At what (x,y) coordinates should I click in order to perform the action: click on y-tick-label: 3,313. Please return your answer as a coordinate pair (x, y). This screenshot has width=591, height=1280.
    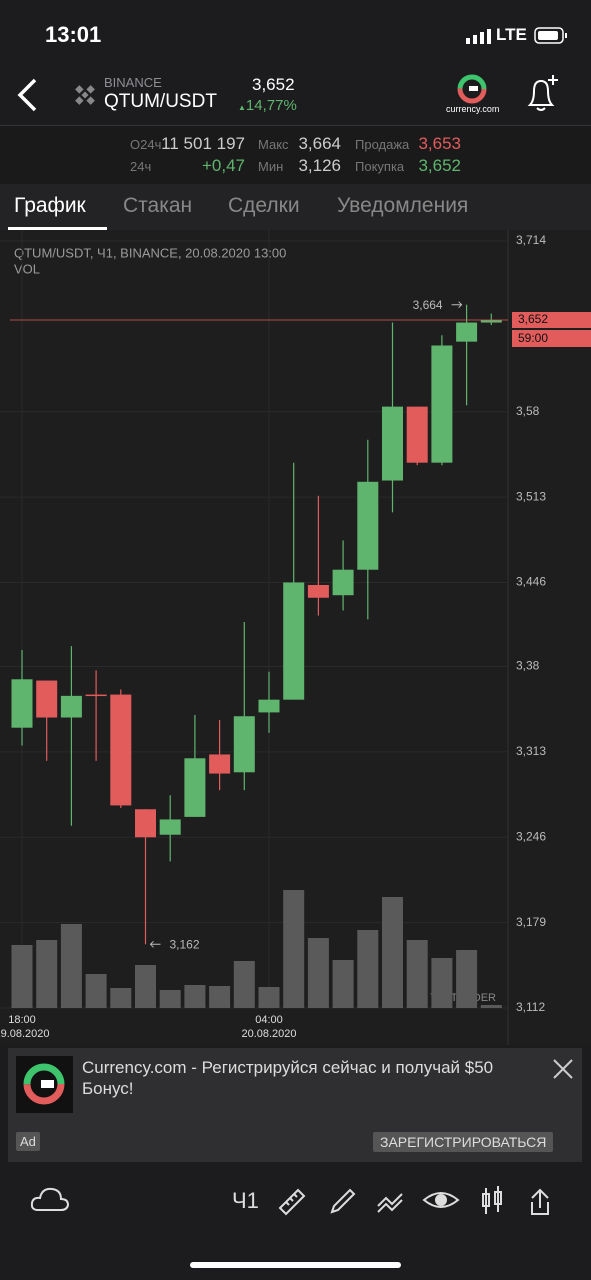
    Looking at the image, I should click on (531, 751).